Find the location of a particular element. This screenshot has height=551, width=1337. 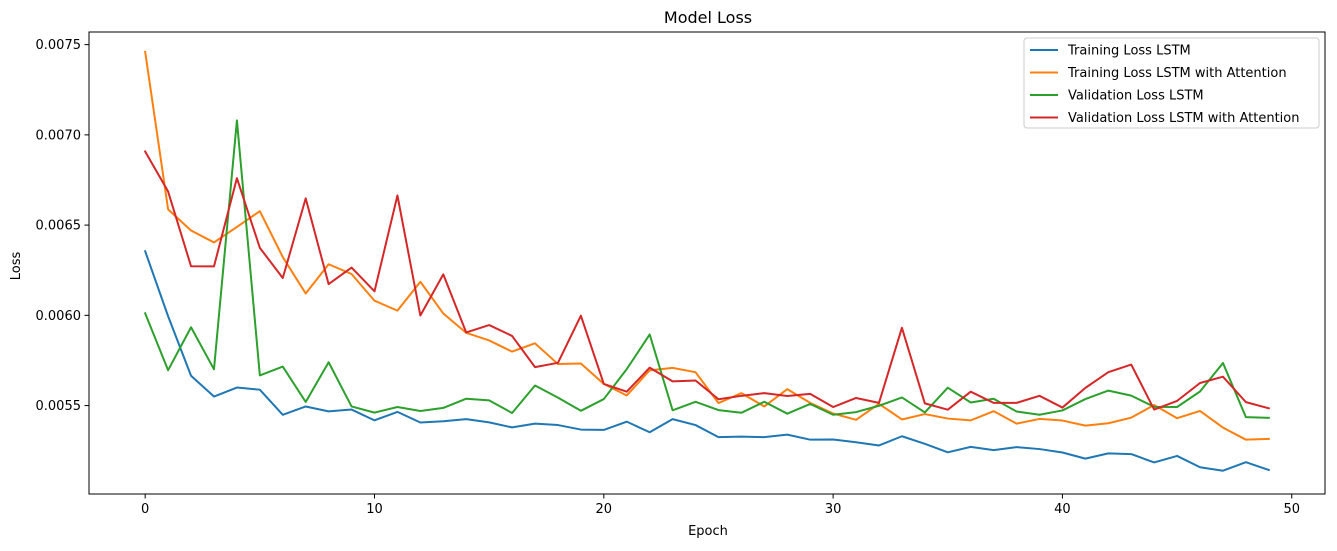

y-tick-label: 0.0060 is located at coordinates (59, 316).